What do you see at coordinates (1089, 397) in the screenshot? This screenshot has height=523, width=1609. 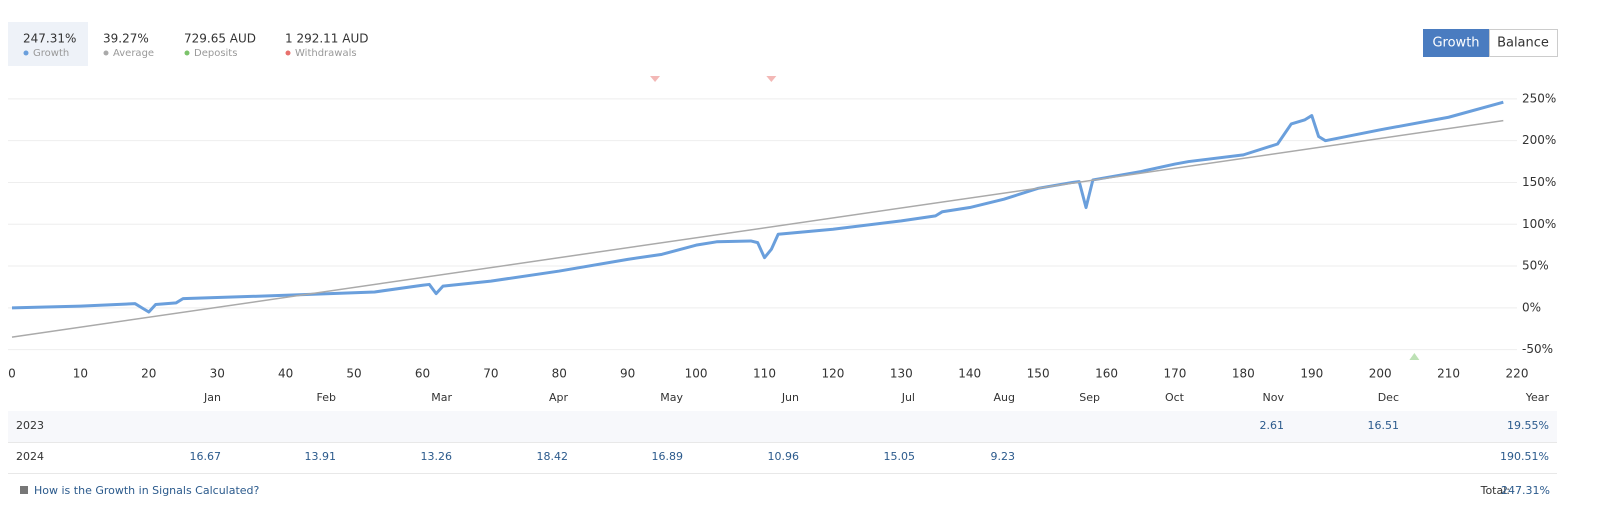 I see `column-header: Sep` at bounding box center [1089, 397].